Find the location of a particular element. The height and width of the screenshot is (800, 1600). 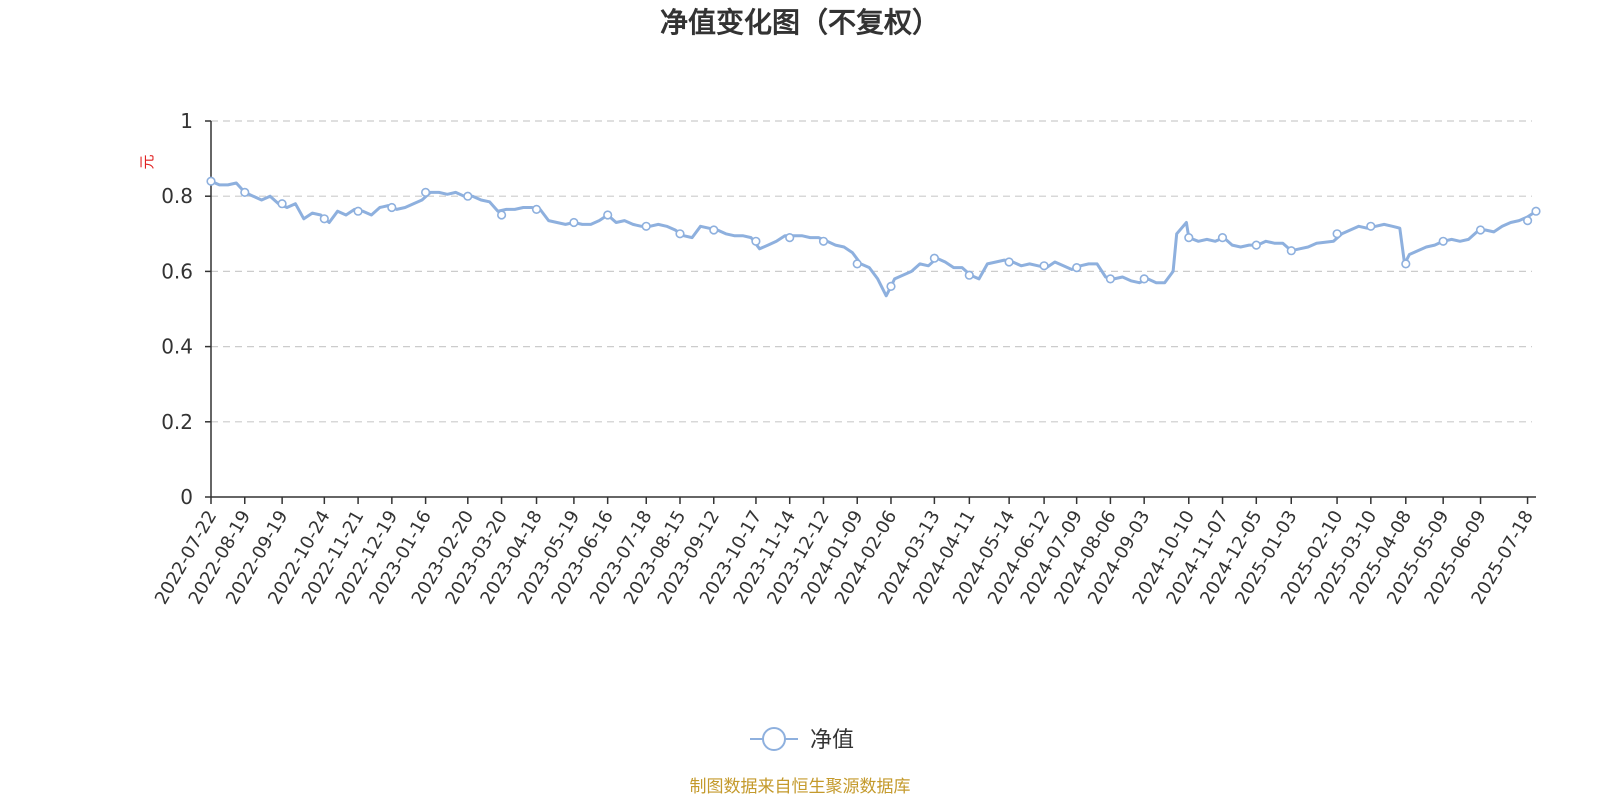

y-tick-label: 0.8 is located at coordinates (177, 196).